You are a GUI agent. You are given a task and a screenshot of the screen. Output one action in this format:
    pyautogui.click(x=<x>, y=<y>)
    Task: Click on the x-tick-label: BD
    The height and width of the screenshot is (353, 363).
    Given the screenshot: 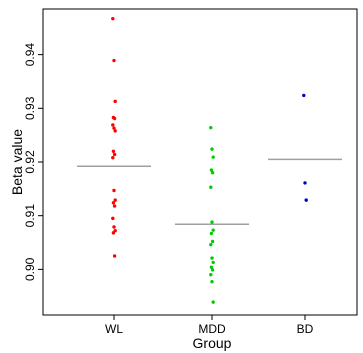 What is the action you would take?
    pyautogui.click(x=305, y=329)
    